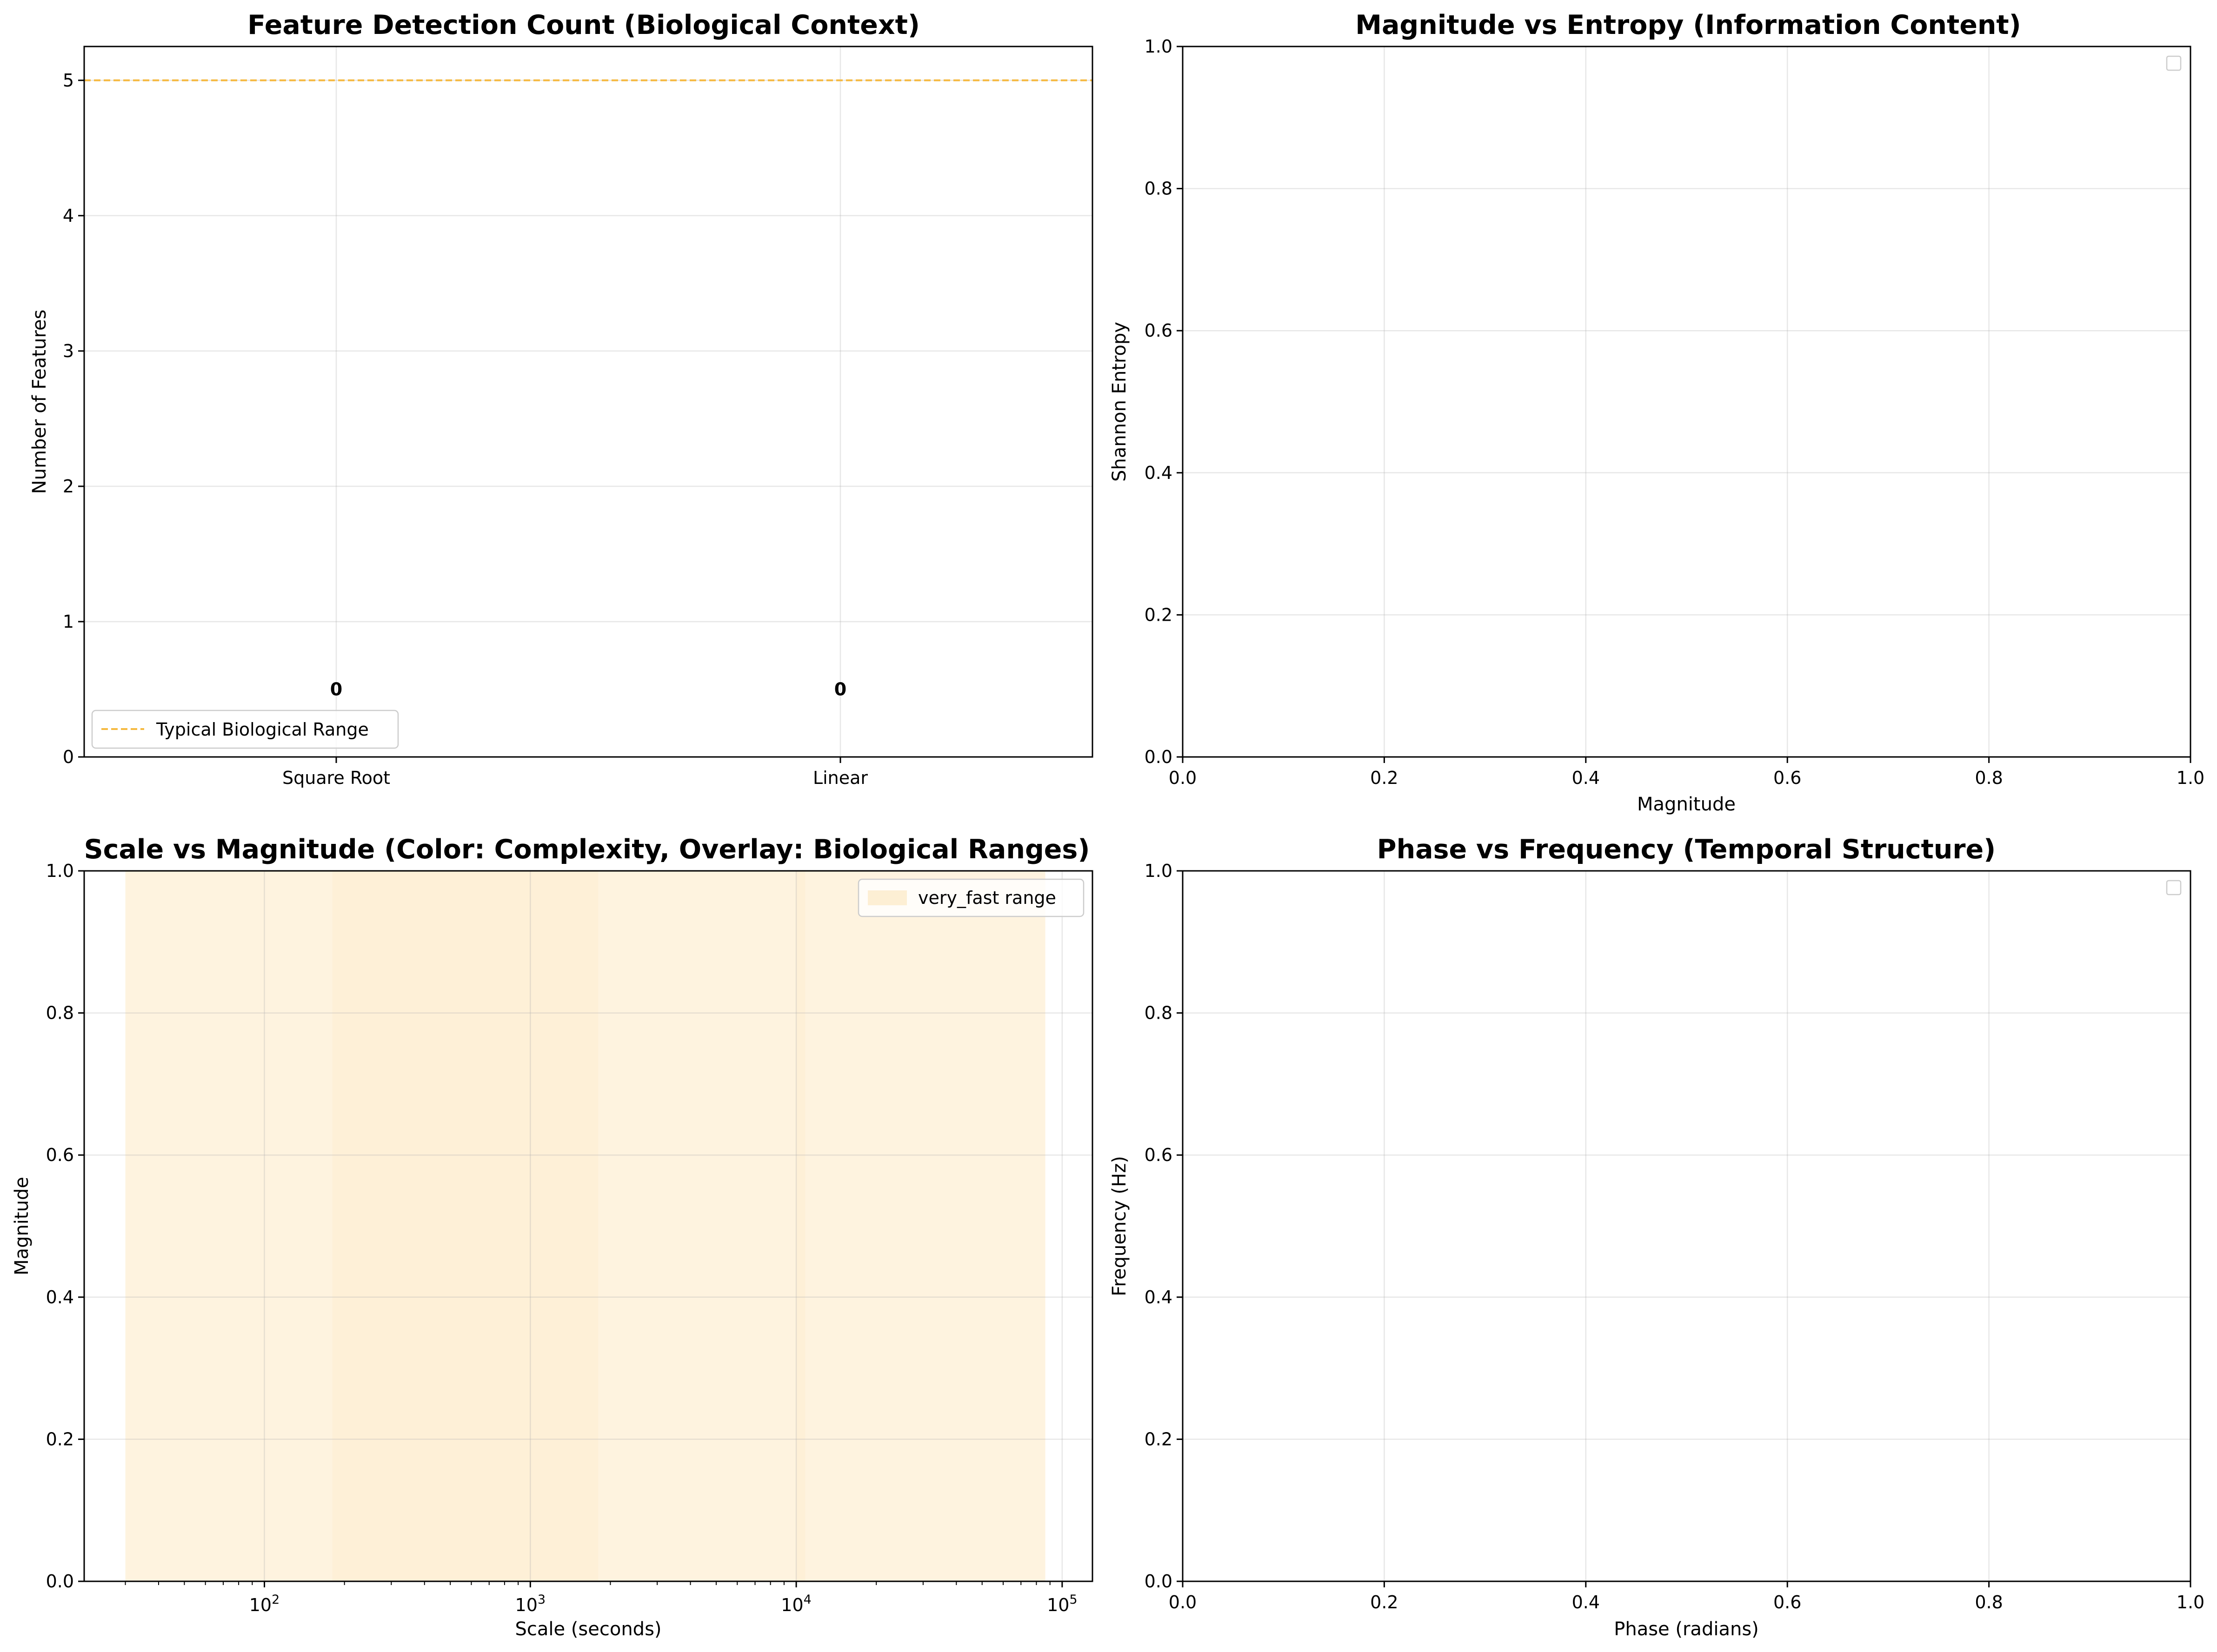 The image size is (2217, 1652). I want to click on p1-ytick-label: 2, so click(68, 486).